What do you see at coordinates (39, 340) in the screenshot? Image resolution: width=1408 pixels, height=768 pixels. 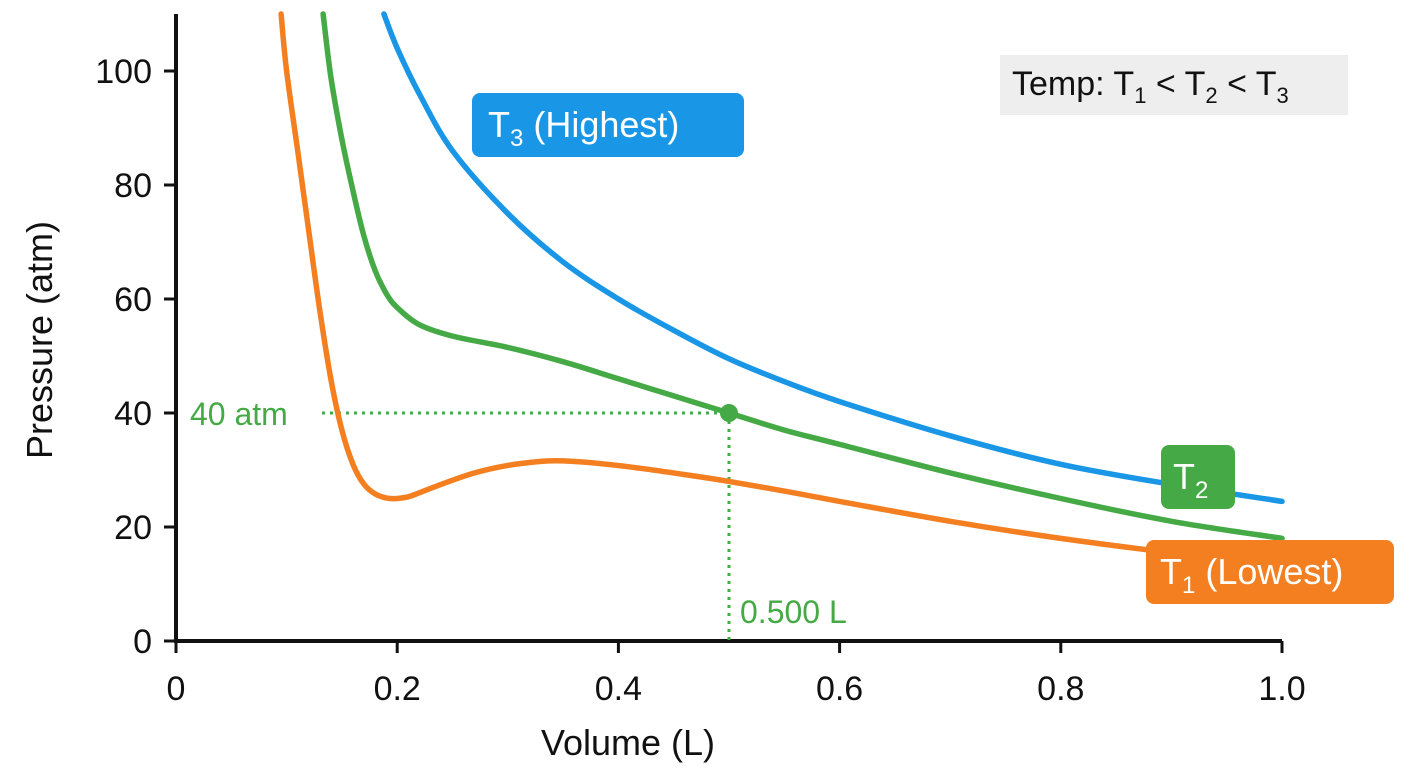 I see `y-axis-title: Pressure (atm)` at bounding box center [39, 340].